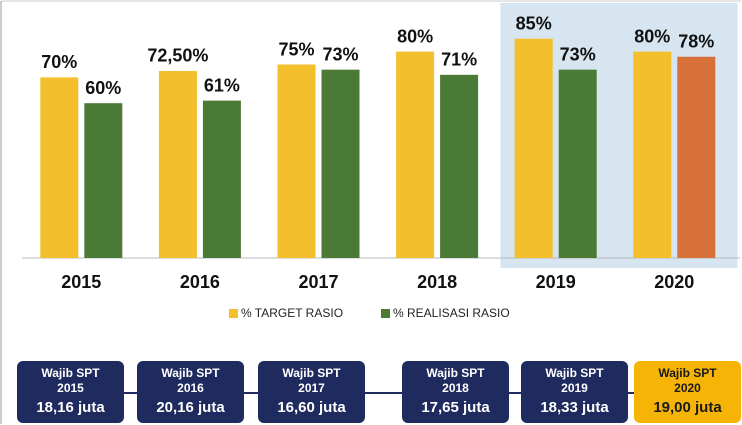  What do you see at coordinates (534, 23) in the screenshot?
I see `value-label: 85%` at bounding box center [534, 23].